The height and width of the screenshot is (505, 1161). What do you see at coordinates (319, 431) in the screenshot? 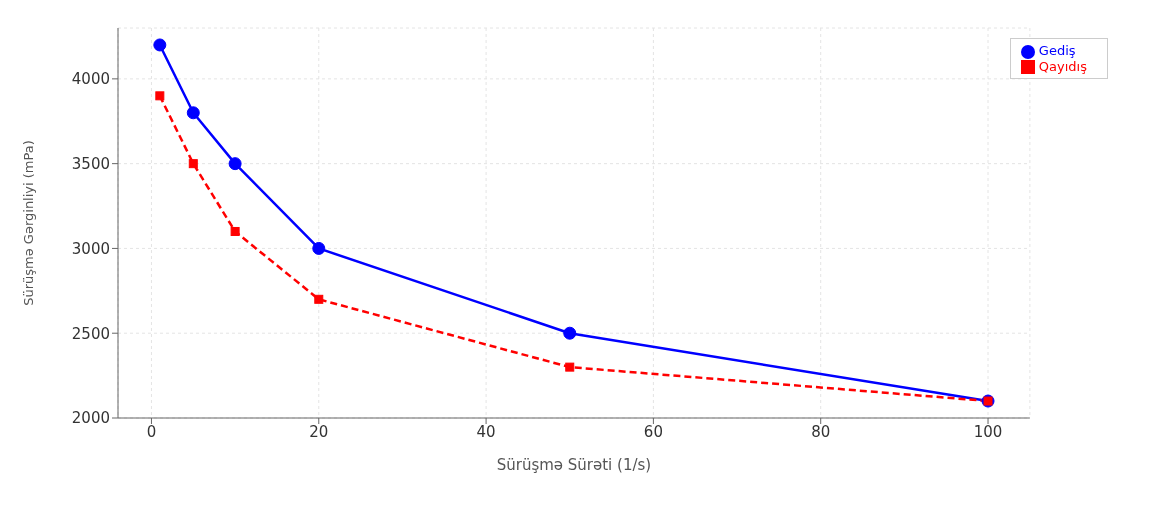
I see `x-tick-label: 20` at bounding box center [319, 431].